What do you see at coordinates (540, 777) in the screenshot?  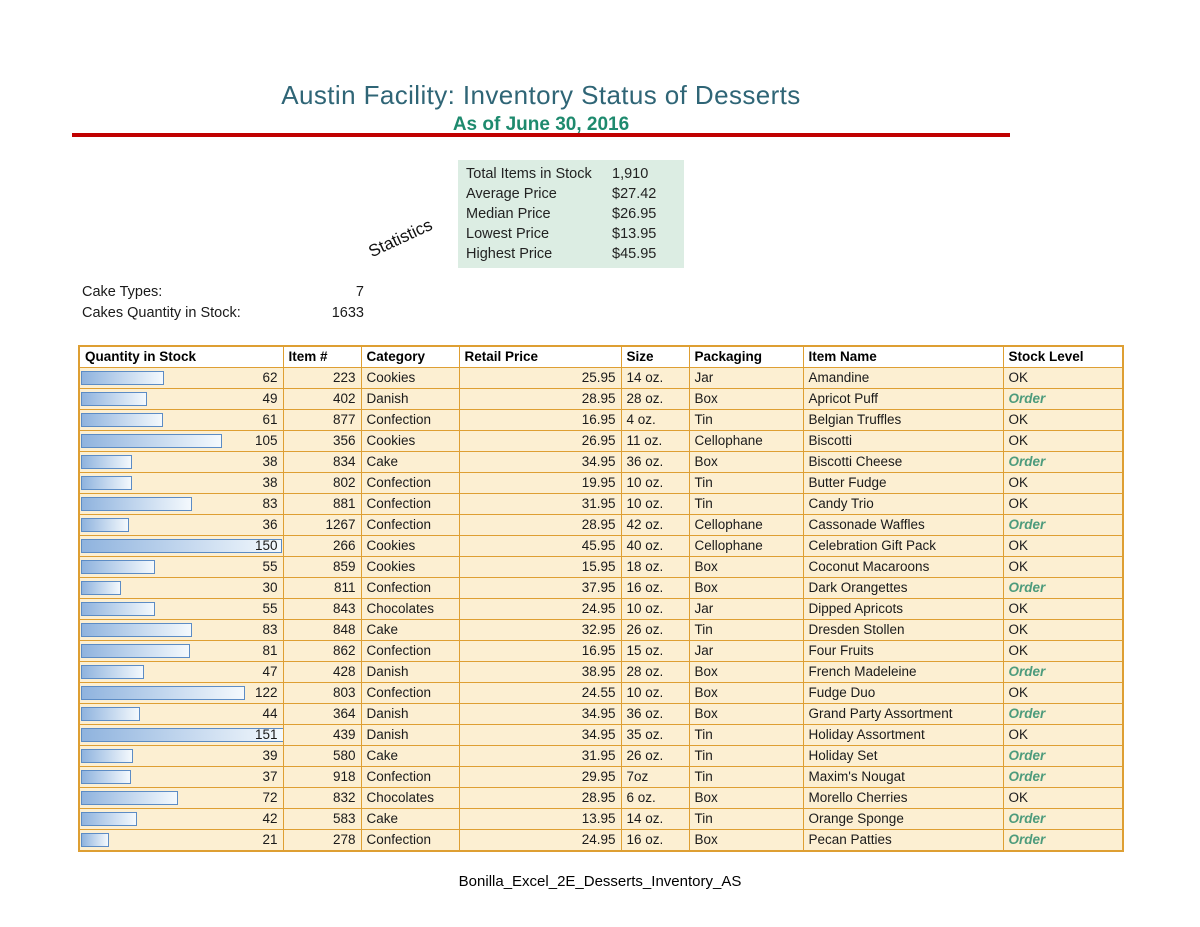 I see `cell-retail-price: 29.95` at bounding box center [540, 777].